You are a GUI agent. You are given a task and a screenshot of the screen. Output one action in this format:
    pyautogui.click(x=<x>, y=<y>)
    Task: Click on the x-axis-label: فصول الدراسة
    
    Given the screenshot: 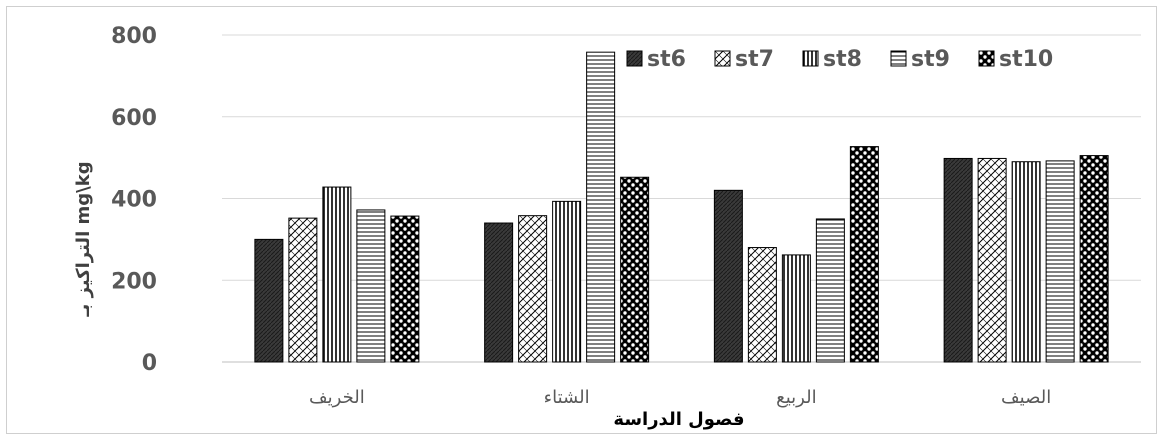 What is the action you would take?
    pyautogui.click(x=678, y=419)
    